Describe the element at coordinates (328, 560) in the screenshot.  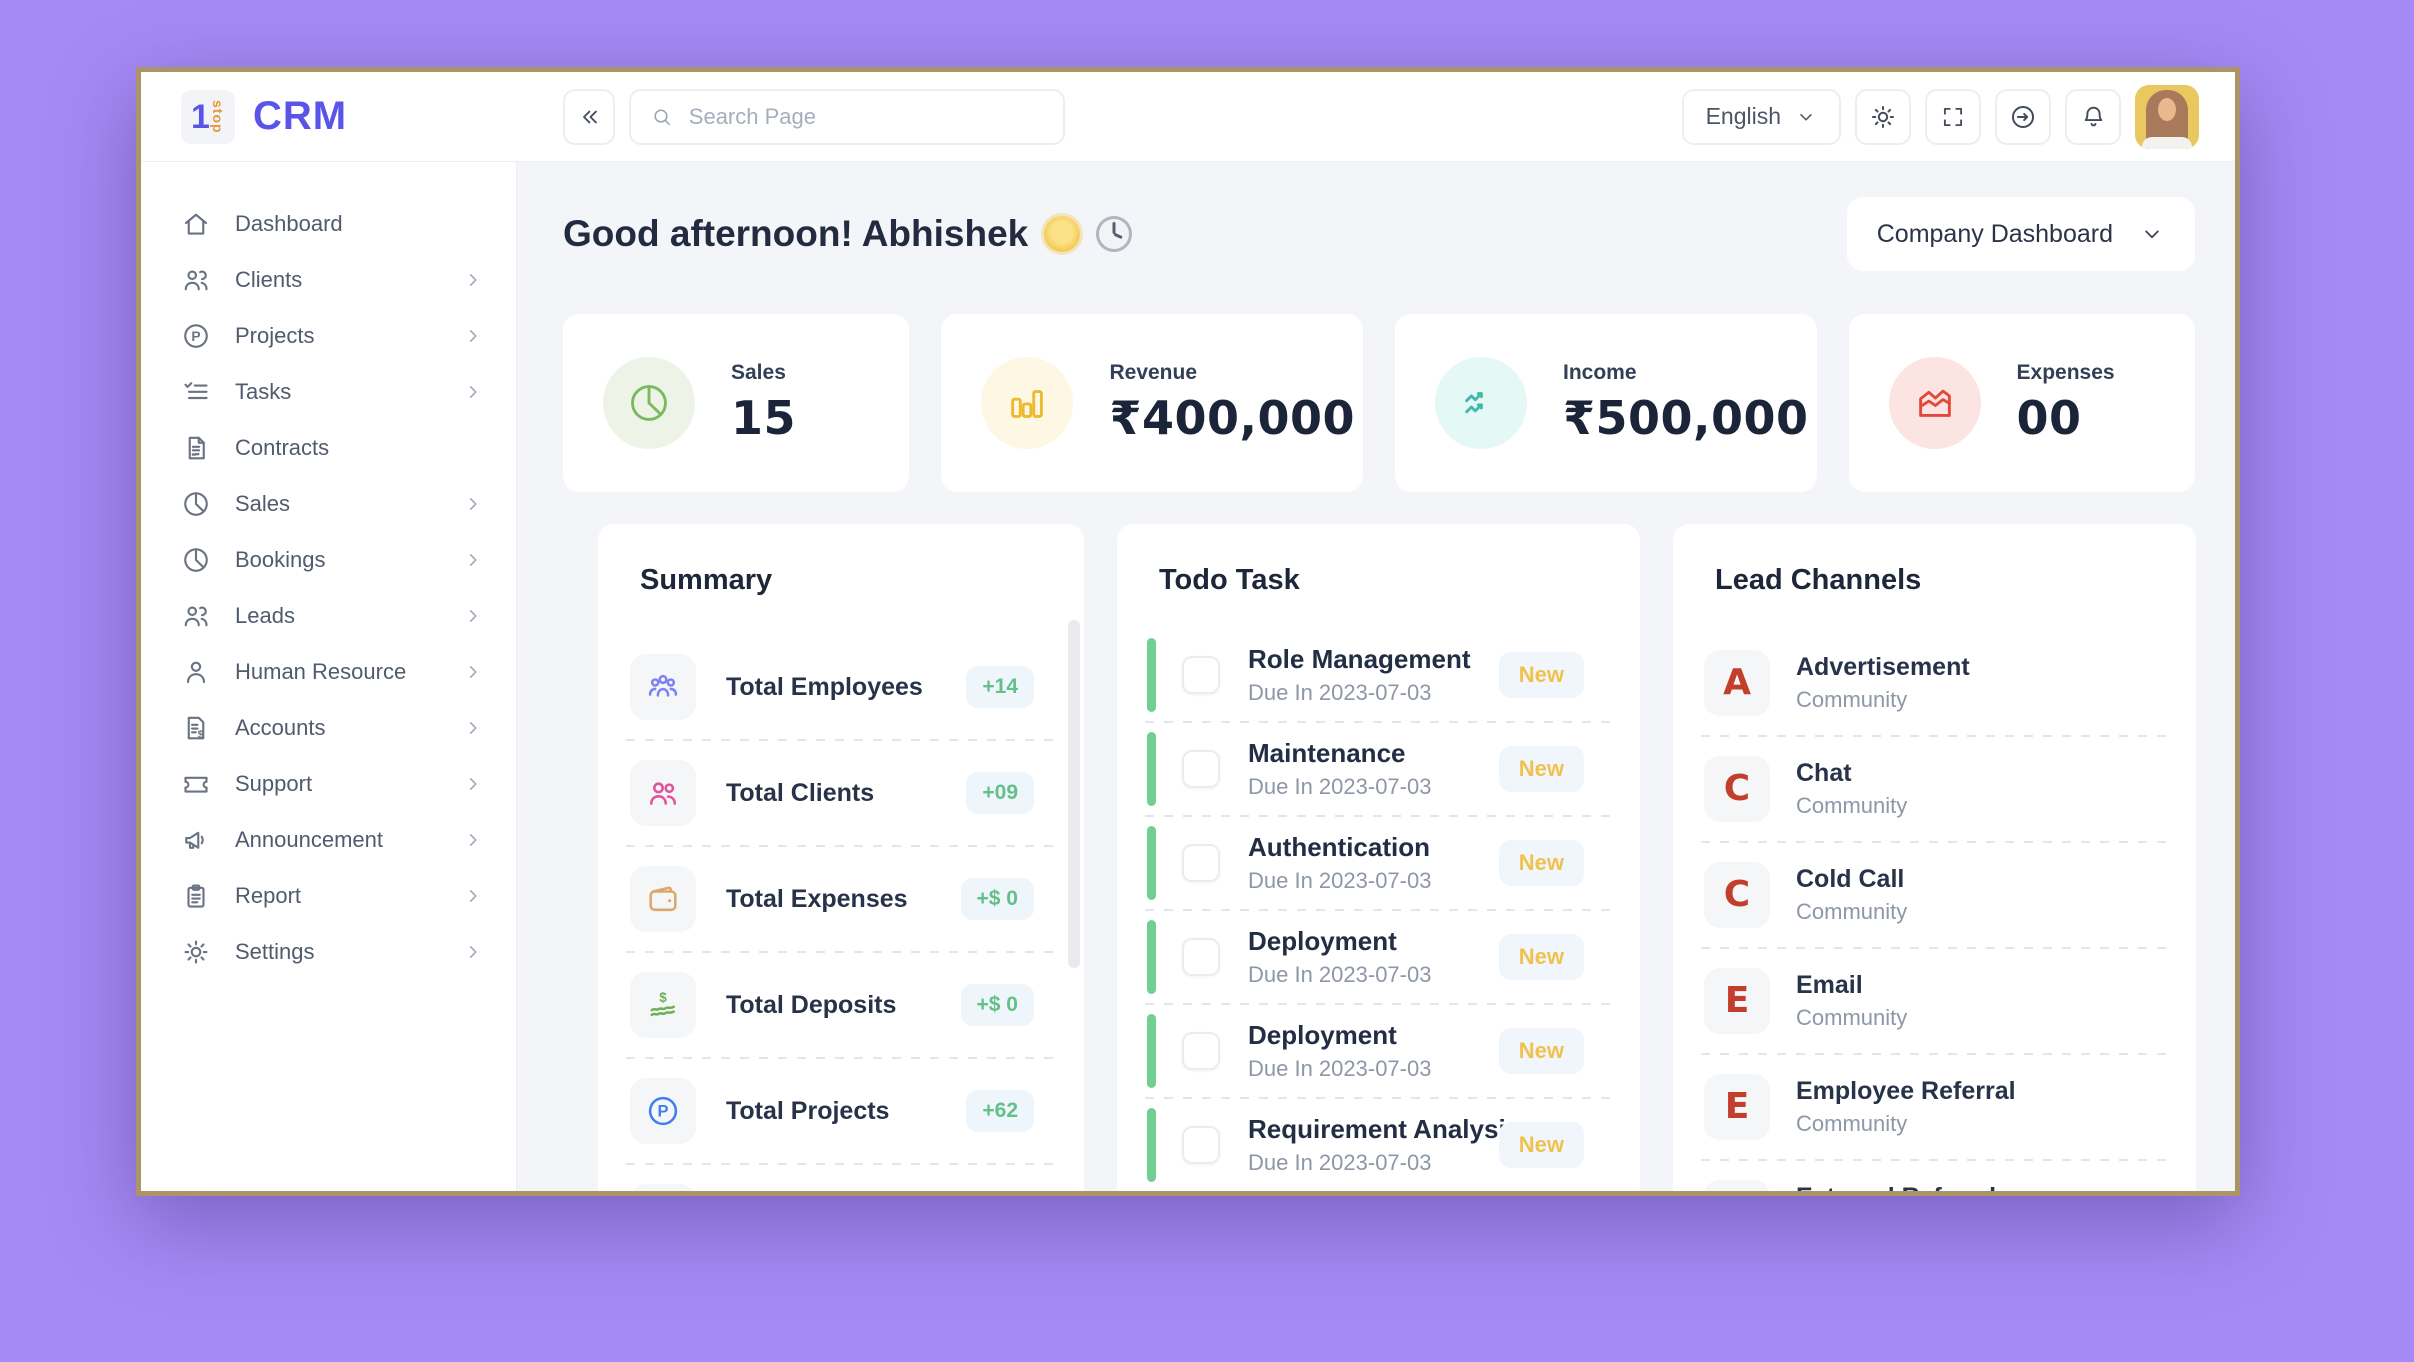
I see `sidebar-item-bookings: Bookings` at that location.